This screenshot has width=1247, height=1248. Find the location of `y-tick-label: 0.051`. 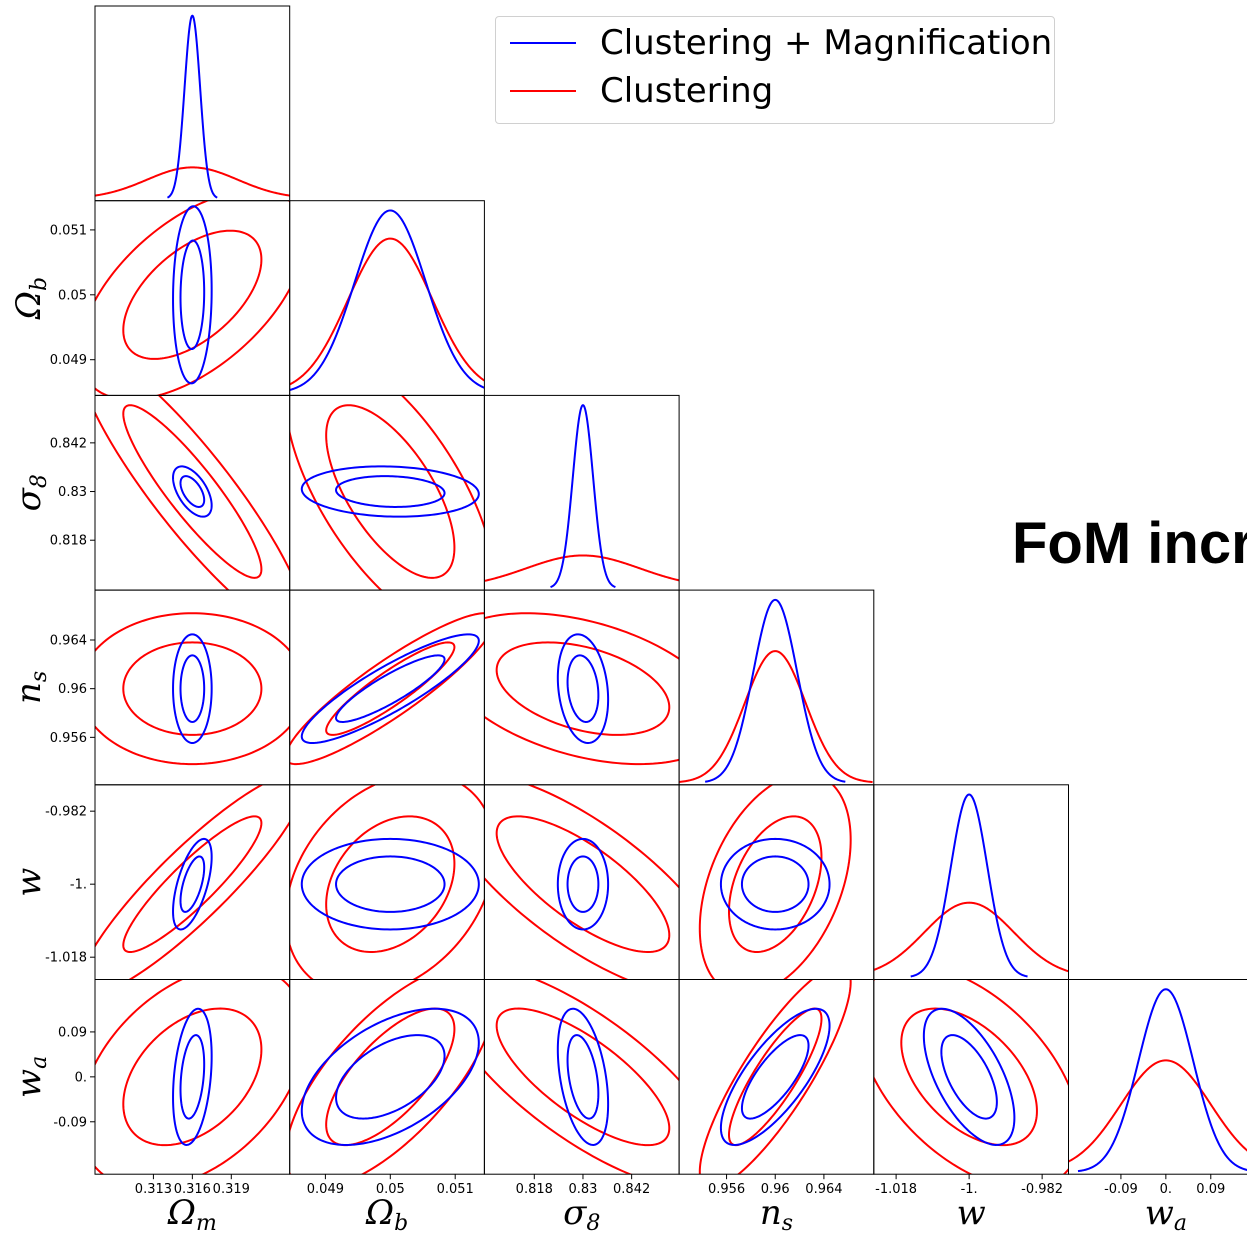

y-tick-label: 0.051 is located at coordinates (68, 230).